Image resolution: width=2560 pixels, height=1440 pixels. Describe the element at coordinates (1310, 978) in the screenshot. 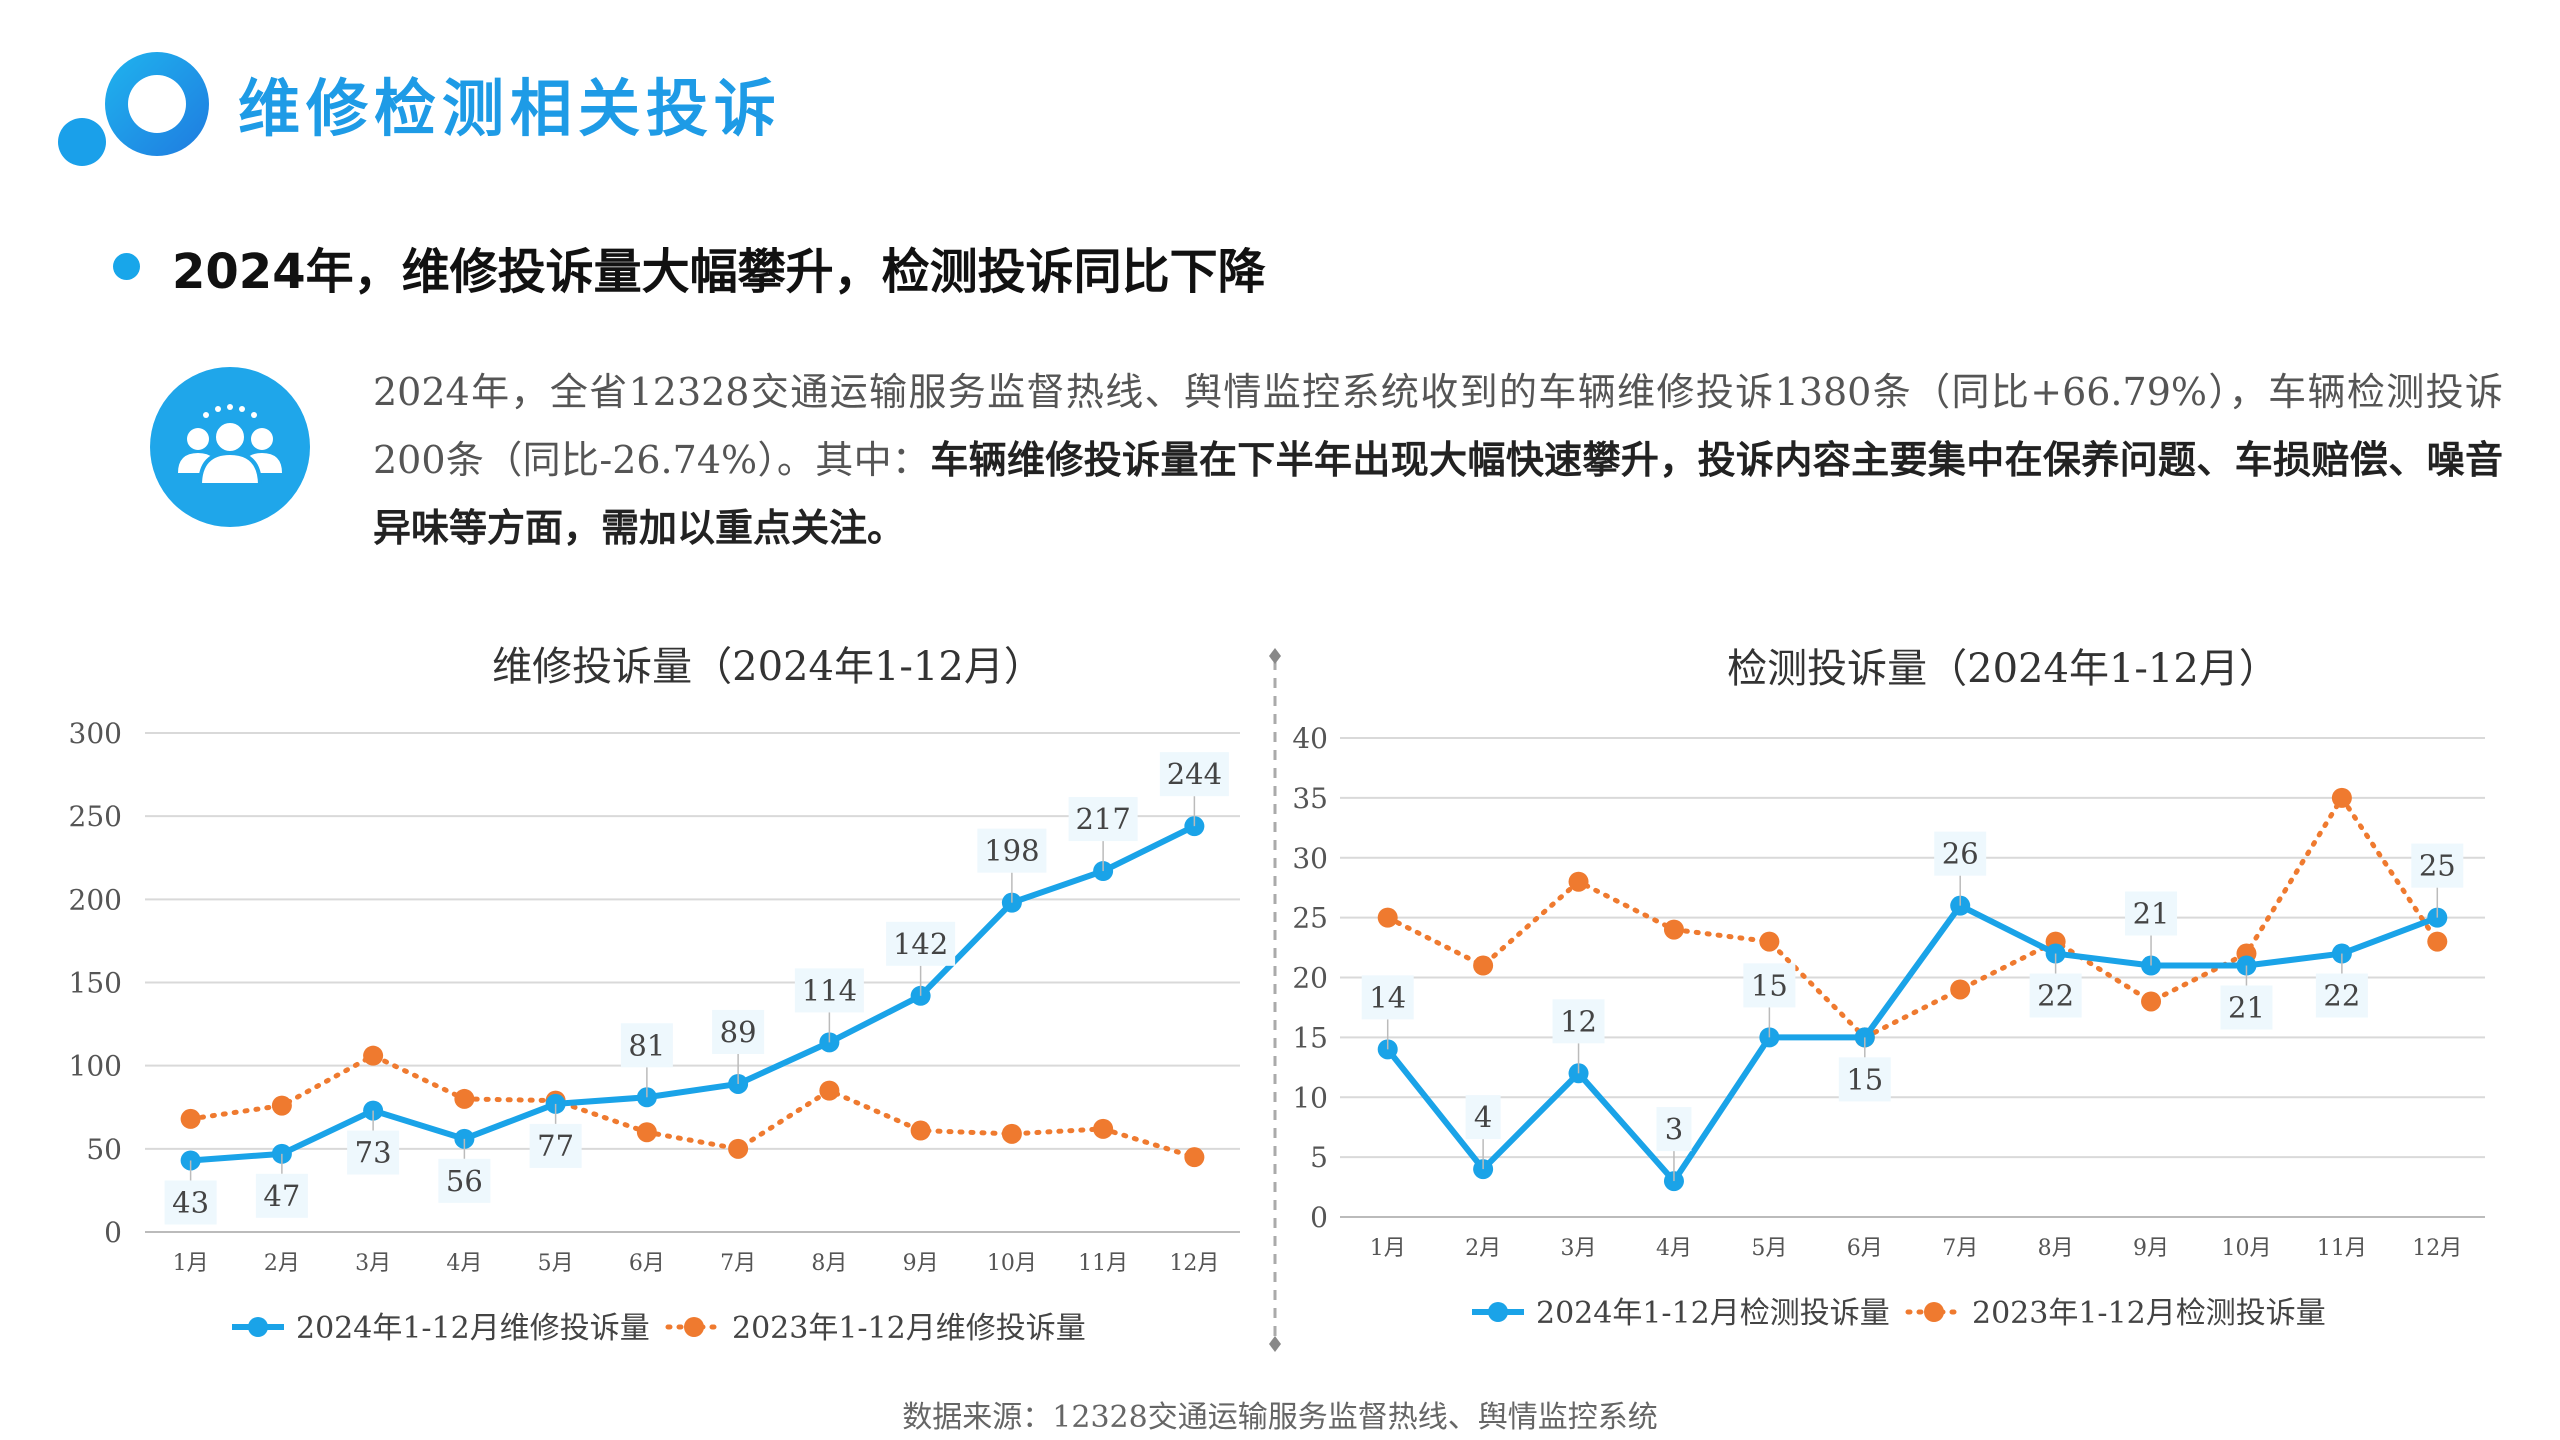

I see `y-tick-label: 20` at that location.